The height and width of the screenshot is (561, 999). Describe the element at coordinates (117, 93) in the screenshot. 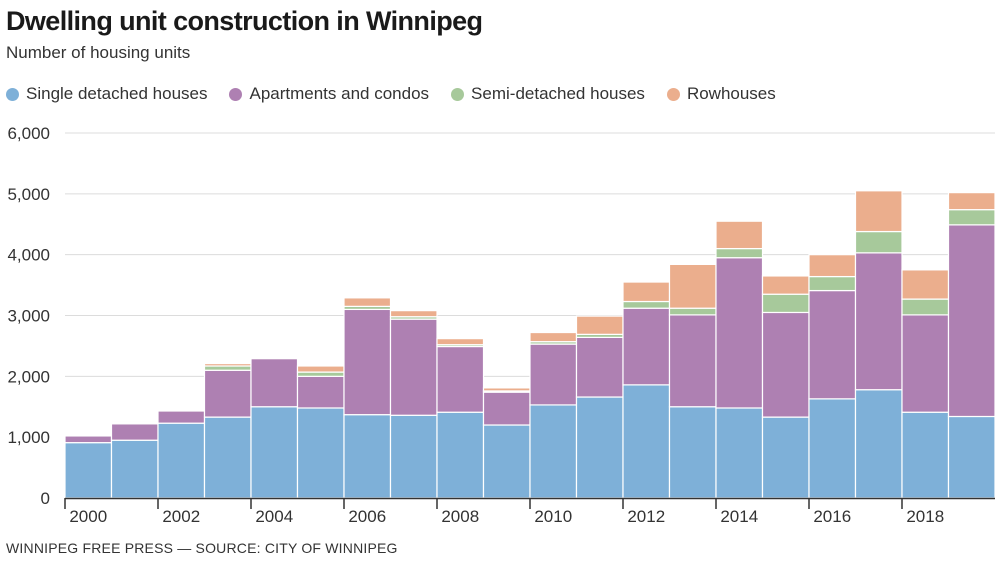

I see `legend-label: Single detached houses` at that location.